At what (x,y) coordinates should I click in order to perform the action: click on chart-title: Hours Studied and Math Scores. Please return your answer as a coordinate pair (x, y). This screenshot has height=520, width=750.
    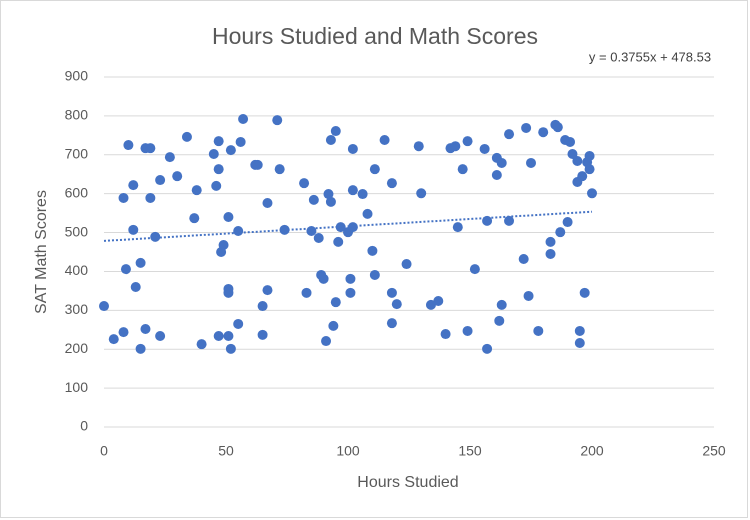
    Looking at the image, I should click on (375, 36).